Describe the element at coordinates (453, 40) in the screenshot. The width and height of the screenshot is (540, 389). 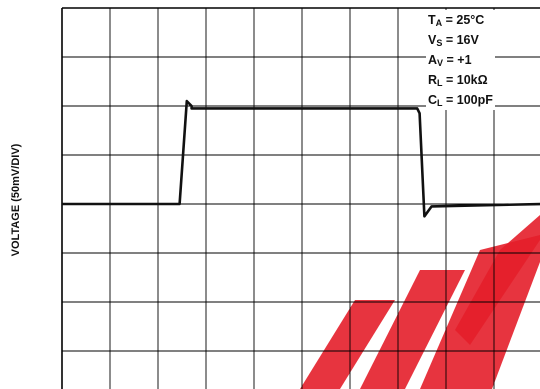
I see `condition-1: VS = 16V` at that location.